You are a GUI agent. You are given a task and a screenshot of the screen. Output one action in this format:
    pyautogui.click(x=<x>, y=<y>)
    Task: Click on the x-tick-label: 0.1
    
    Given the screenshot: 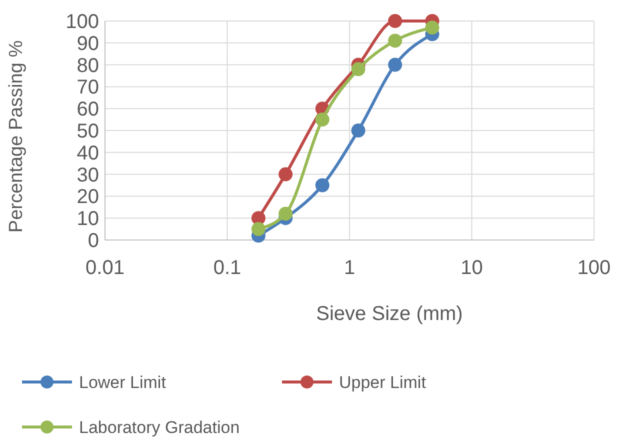 What is the action you would take?
    pyautogui.click(x=227, y=268)
    